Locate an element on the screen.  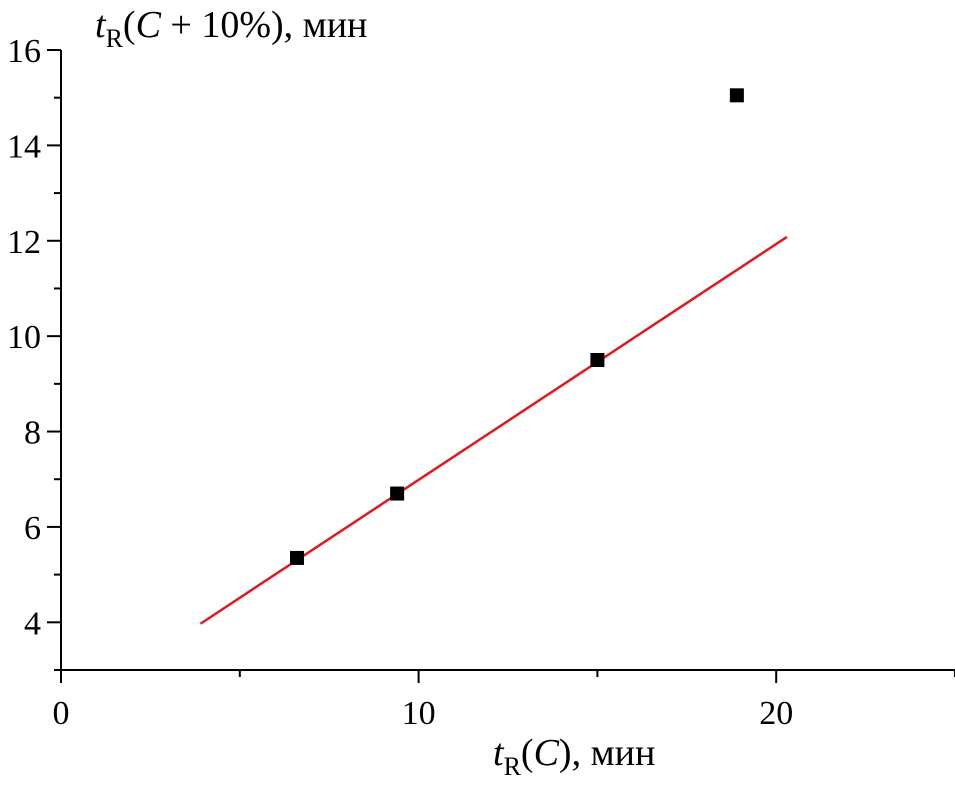
x-tick-label: 10 is located at coordinates (419, 713).